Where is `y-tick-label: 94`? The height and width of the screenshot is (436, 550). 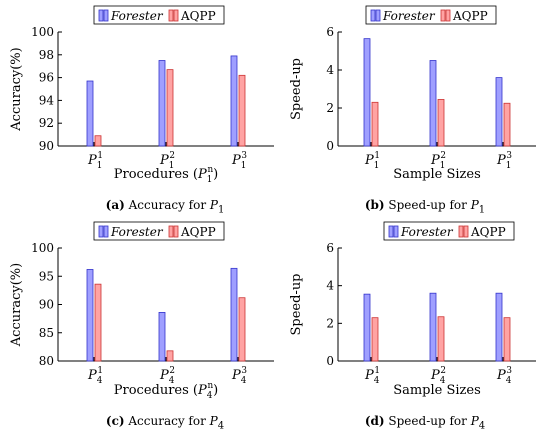 y-tick-label: 94 is located at coordinates (47, 100).